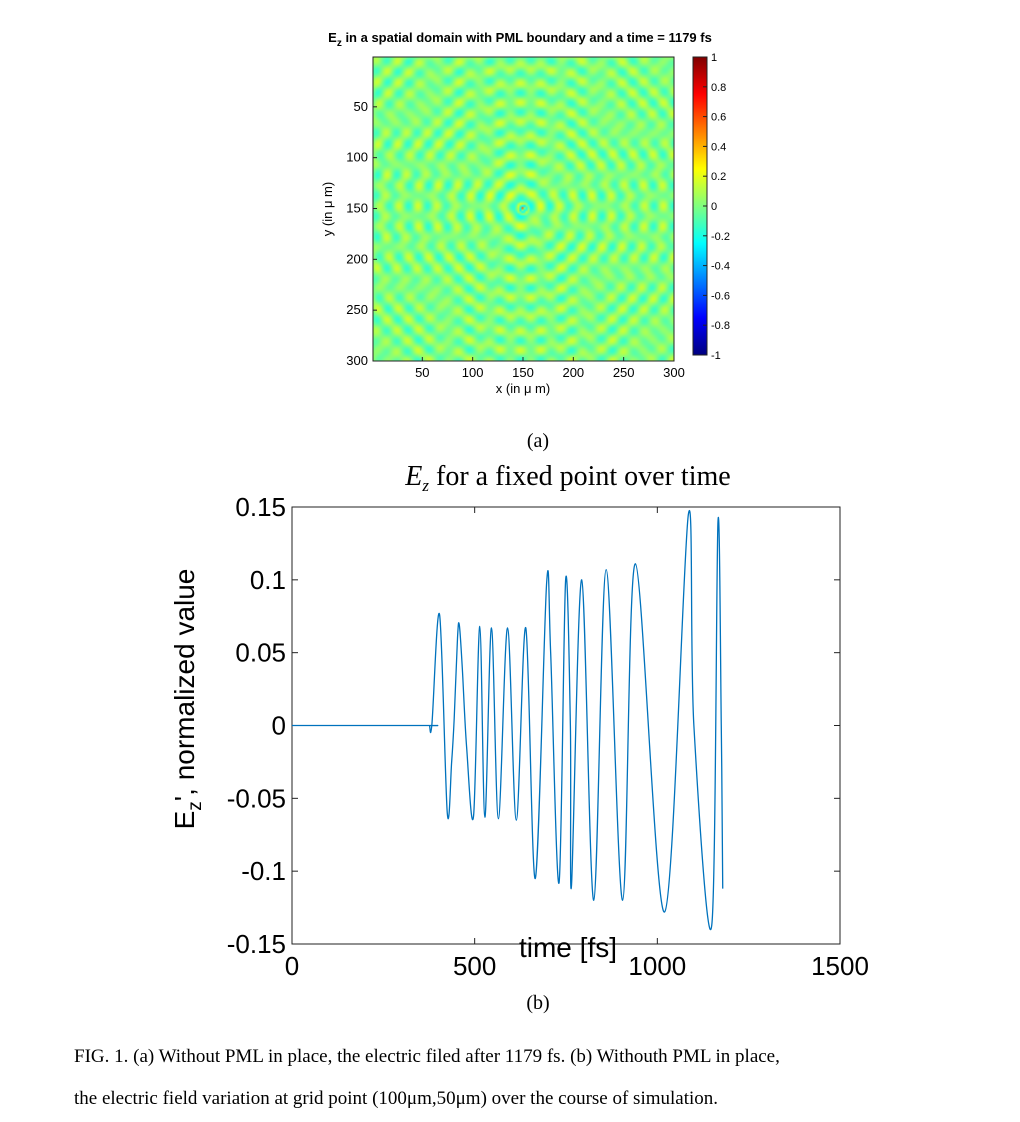  What do you see at coordinates (714, 58) in the screenshot?
I see `colorbar-tick-label: 1` at bounding box center [714, 58].